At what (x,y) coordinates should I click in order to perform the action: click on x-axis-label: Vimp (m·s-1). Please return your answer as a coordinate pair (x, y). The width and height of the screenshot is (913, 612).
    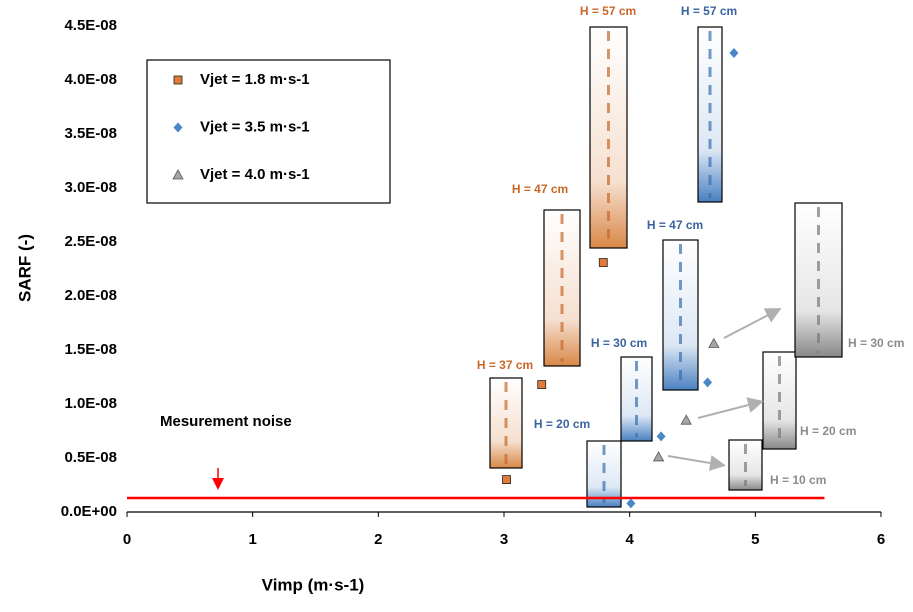
    Looking at the image, I should click on (313, 584).